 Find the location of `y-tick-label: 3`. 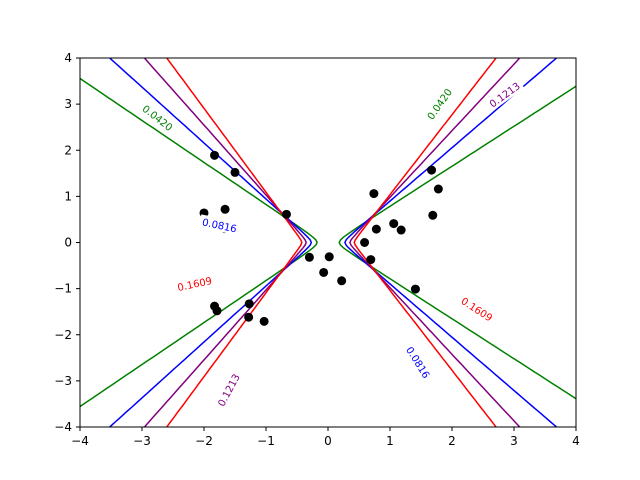

y-tick-label: 3 is located at coordinates (68, 104).